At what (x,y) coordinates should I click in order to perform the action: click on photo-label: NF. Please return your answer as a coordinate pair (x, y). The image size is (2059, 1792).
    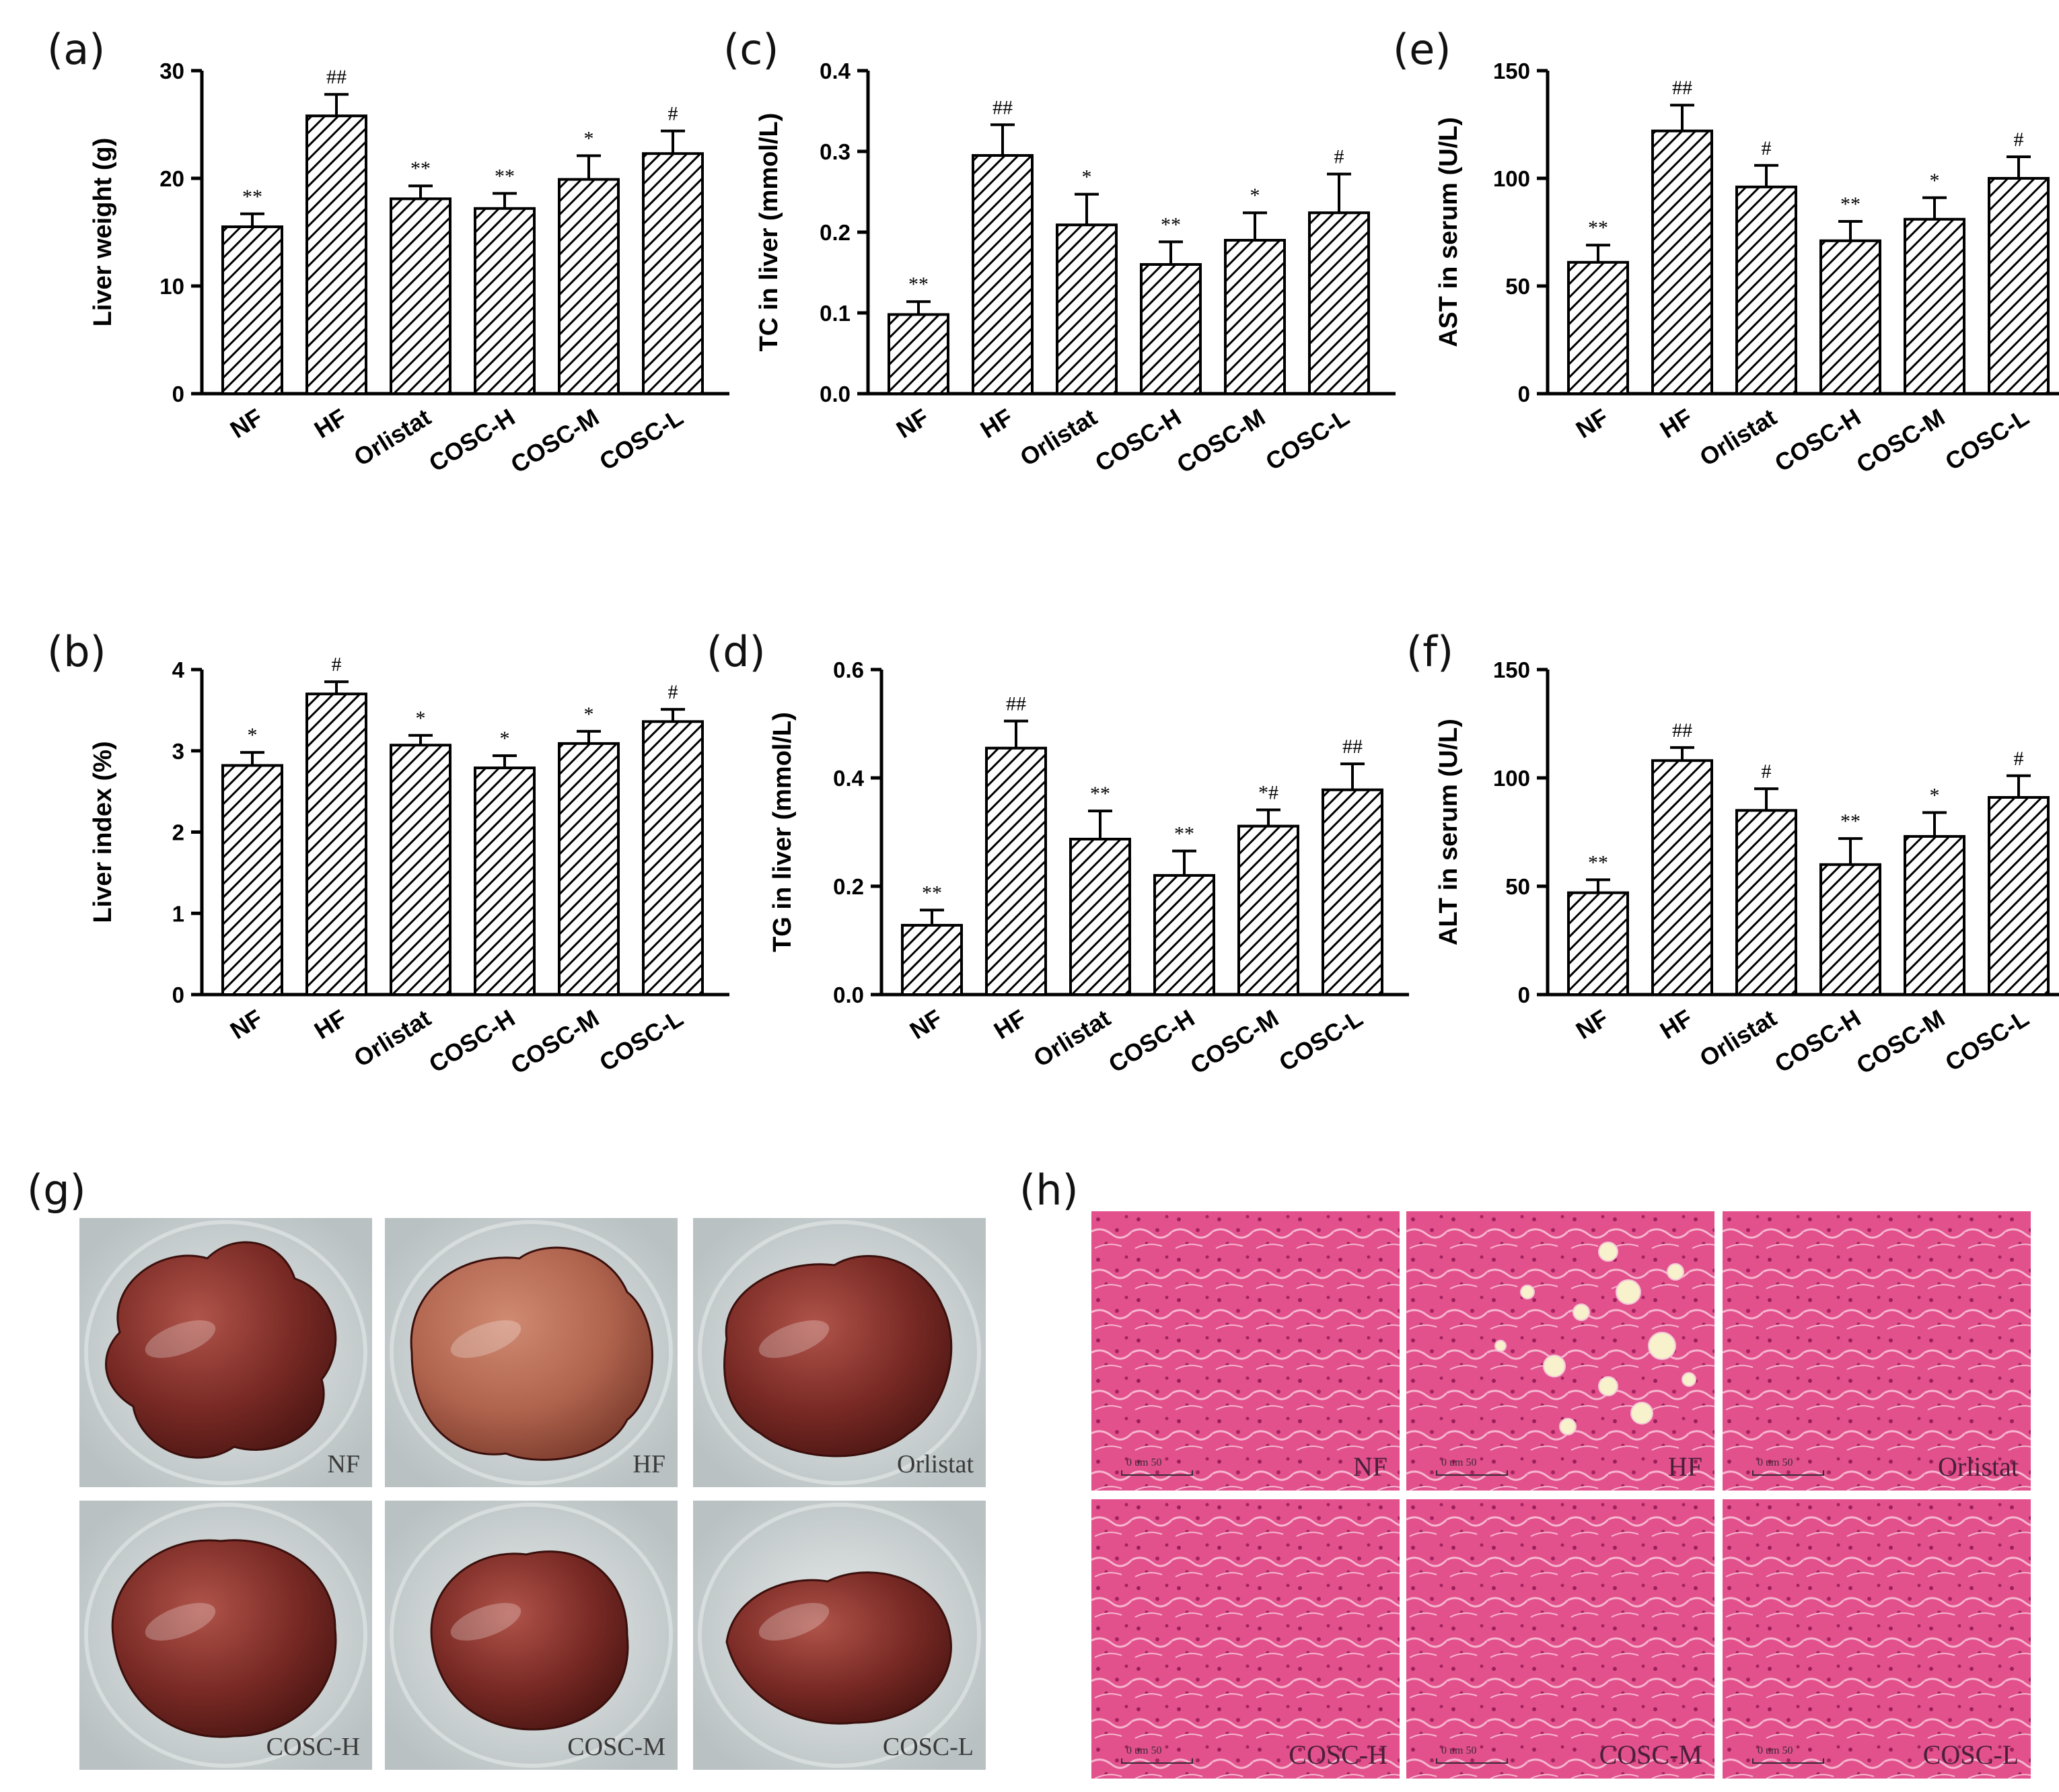
    Looking at the image, I should click on (344, 1464).